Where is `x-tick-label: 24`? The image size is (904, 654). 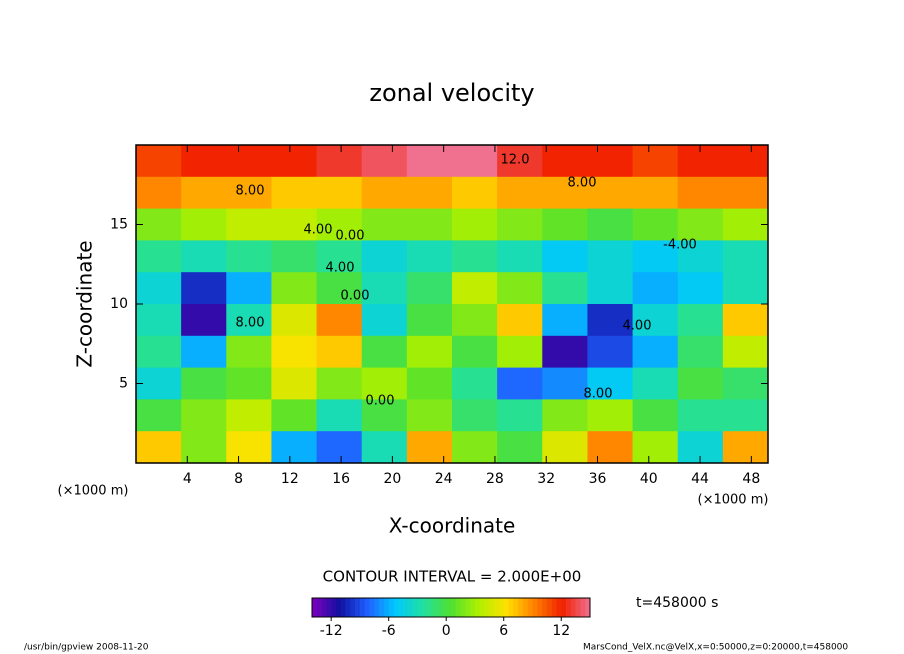
x-tick-label: 24 is located at coordinates (444, 479).